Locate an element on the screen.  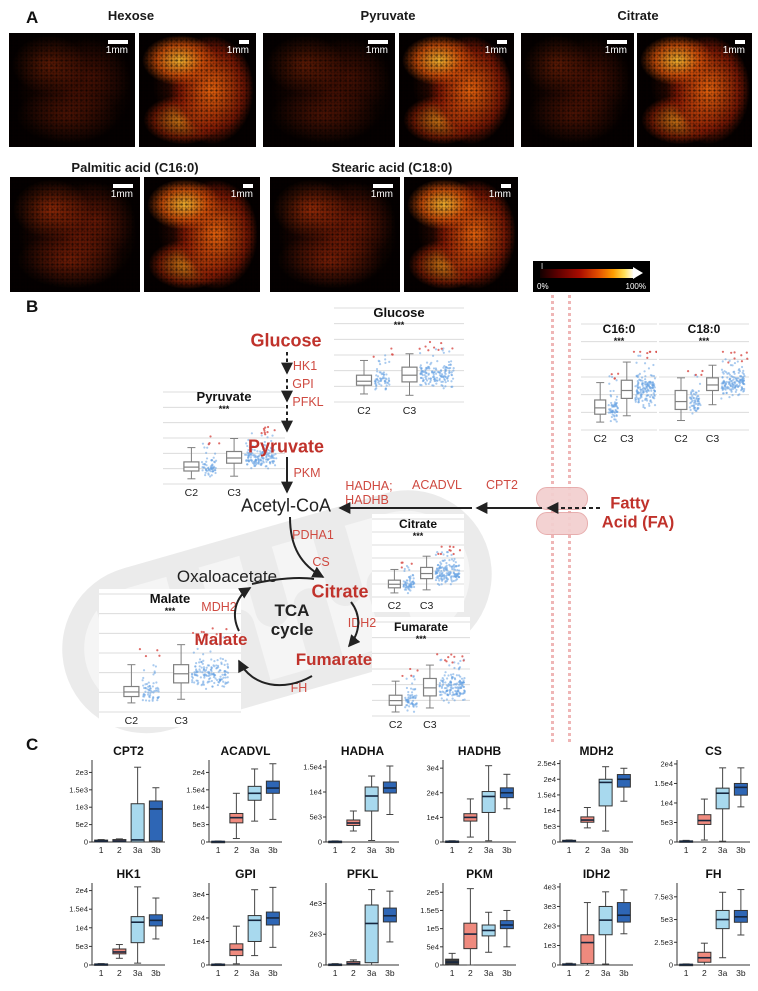
panel-a-title-palmitic: Palmitic acid (C16:0) is located at coordinates (135, 167).